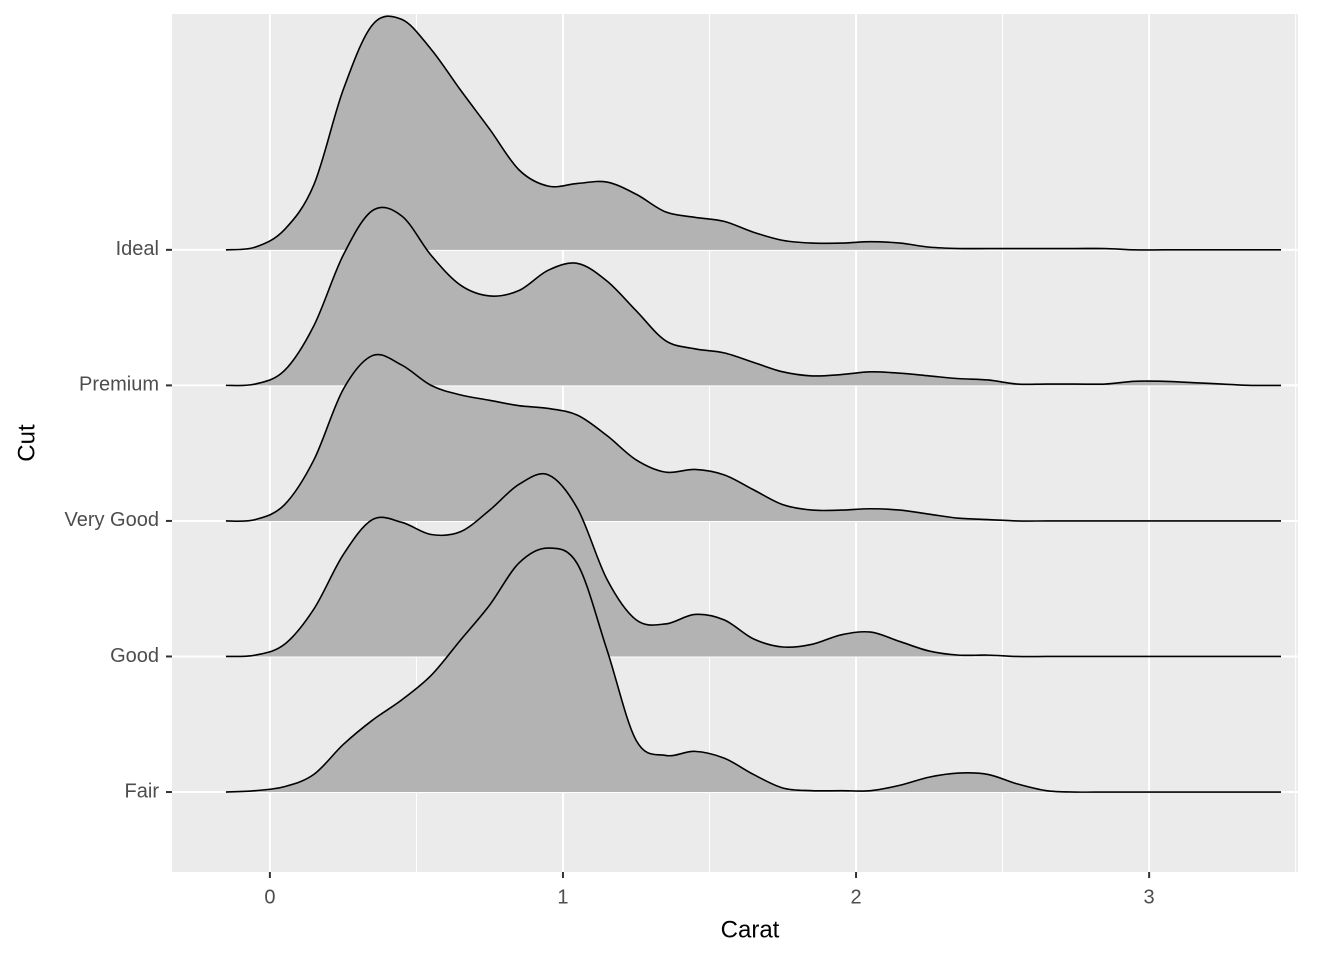 This screenshot has width=1344, height=965. I want to click on x-tick-label: 0, so click(269, 897).